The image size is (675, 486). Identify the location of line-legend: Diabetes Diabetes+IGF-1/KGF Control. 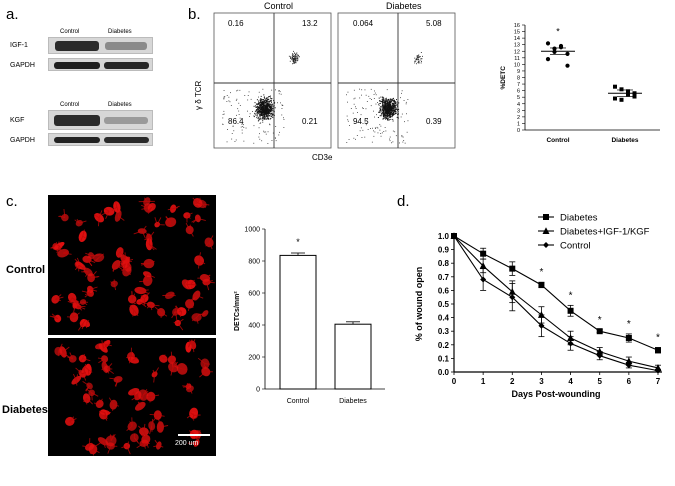
(594, 232).